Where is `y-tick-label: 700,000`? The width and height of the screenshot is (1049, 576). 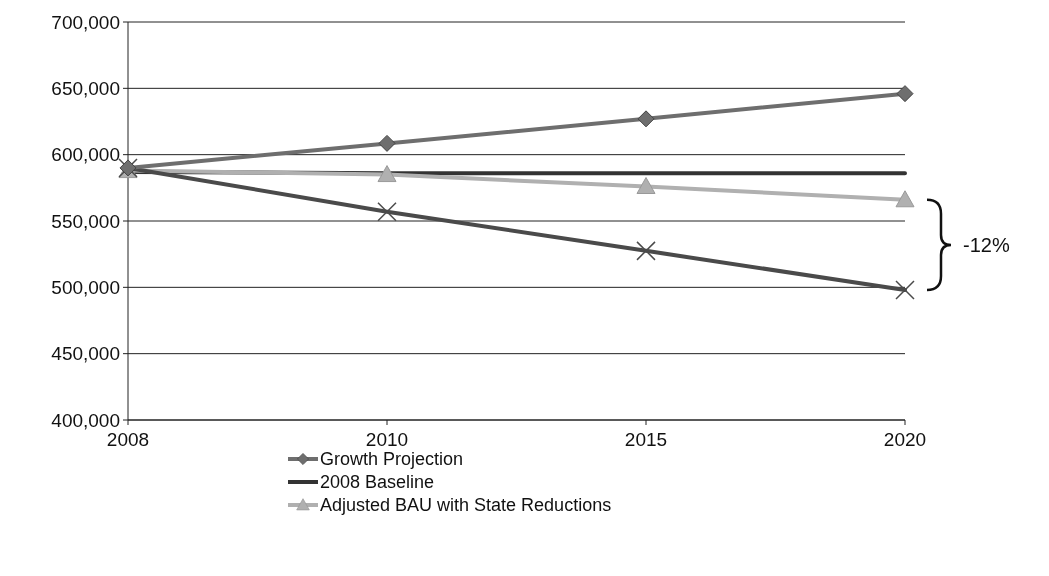 y-tick-label: 700,000 is located at coordinates (85, 22).